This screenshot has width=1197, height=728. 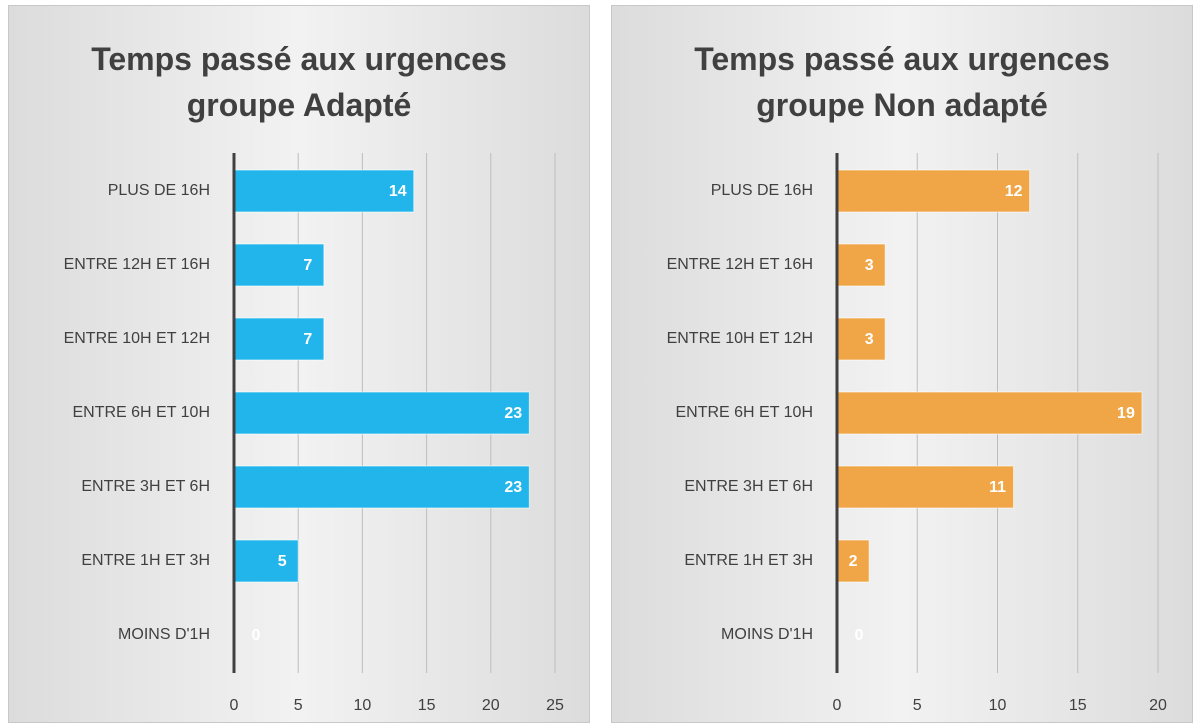 I want to click on data-label: 12, so click(x=1014, y=191).